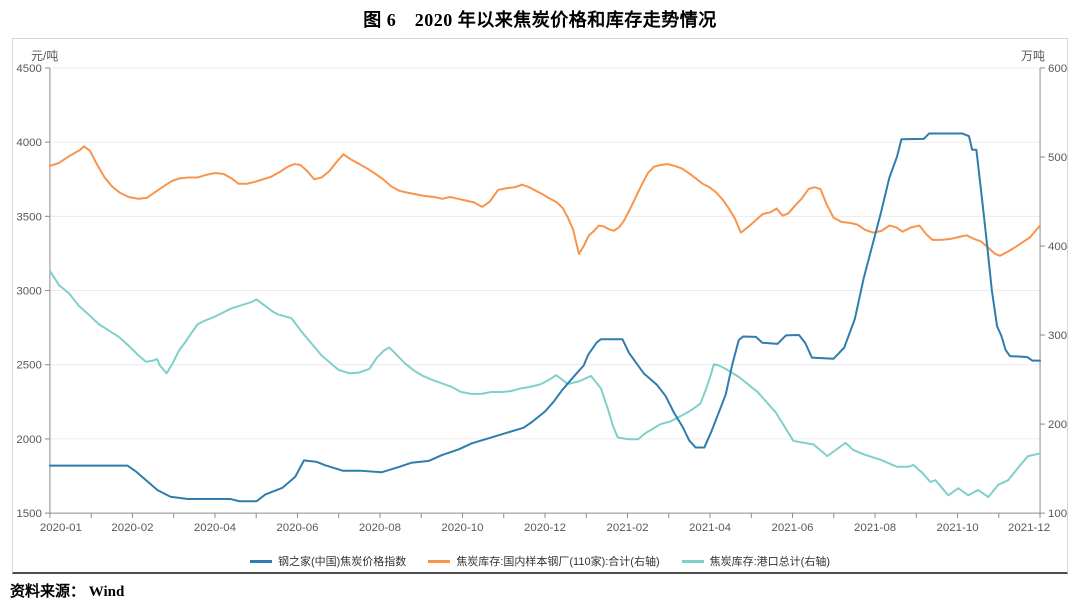  What do you see at coordinates (1057, 514) in the screenshot?
I see `right-axis-tick-label: 100` at bounding box center [1057, 514].